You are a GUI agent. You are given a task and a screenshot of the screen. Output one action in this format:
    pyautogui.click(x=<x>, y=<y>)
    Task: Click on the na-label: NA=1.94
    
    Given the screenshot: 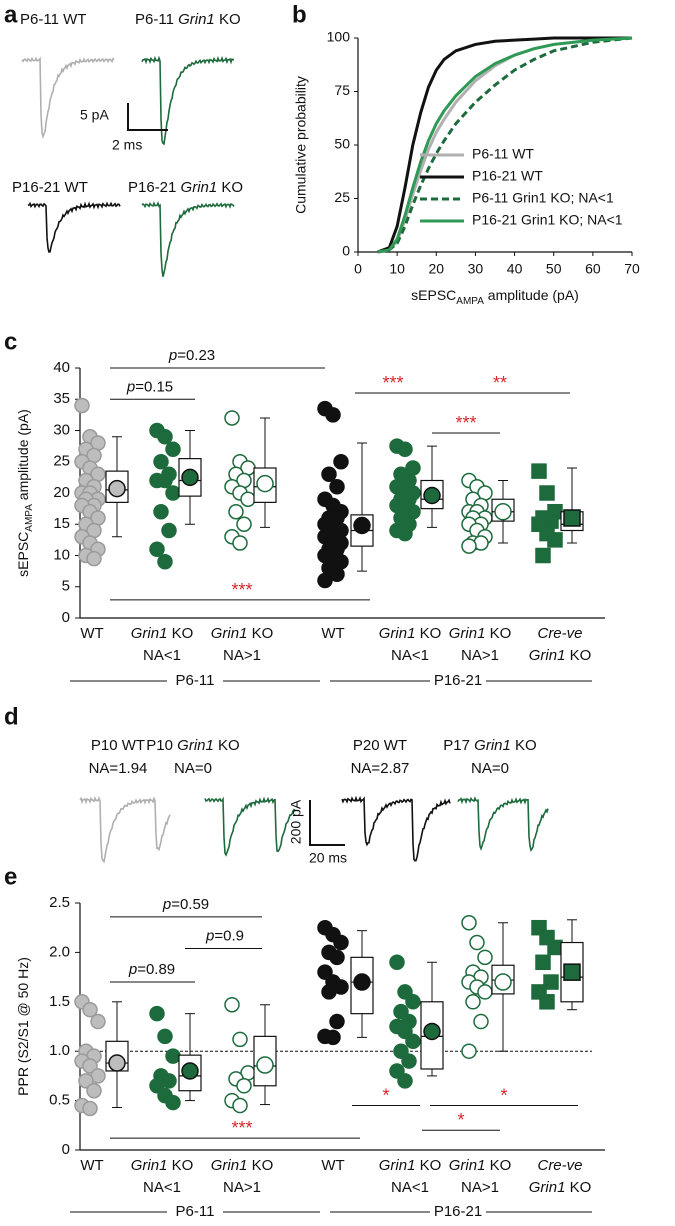 What is the action you would take?
    pyautogui.click(x=118, y=768)
    